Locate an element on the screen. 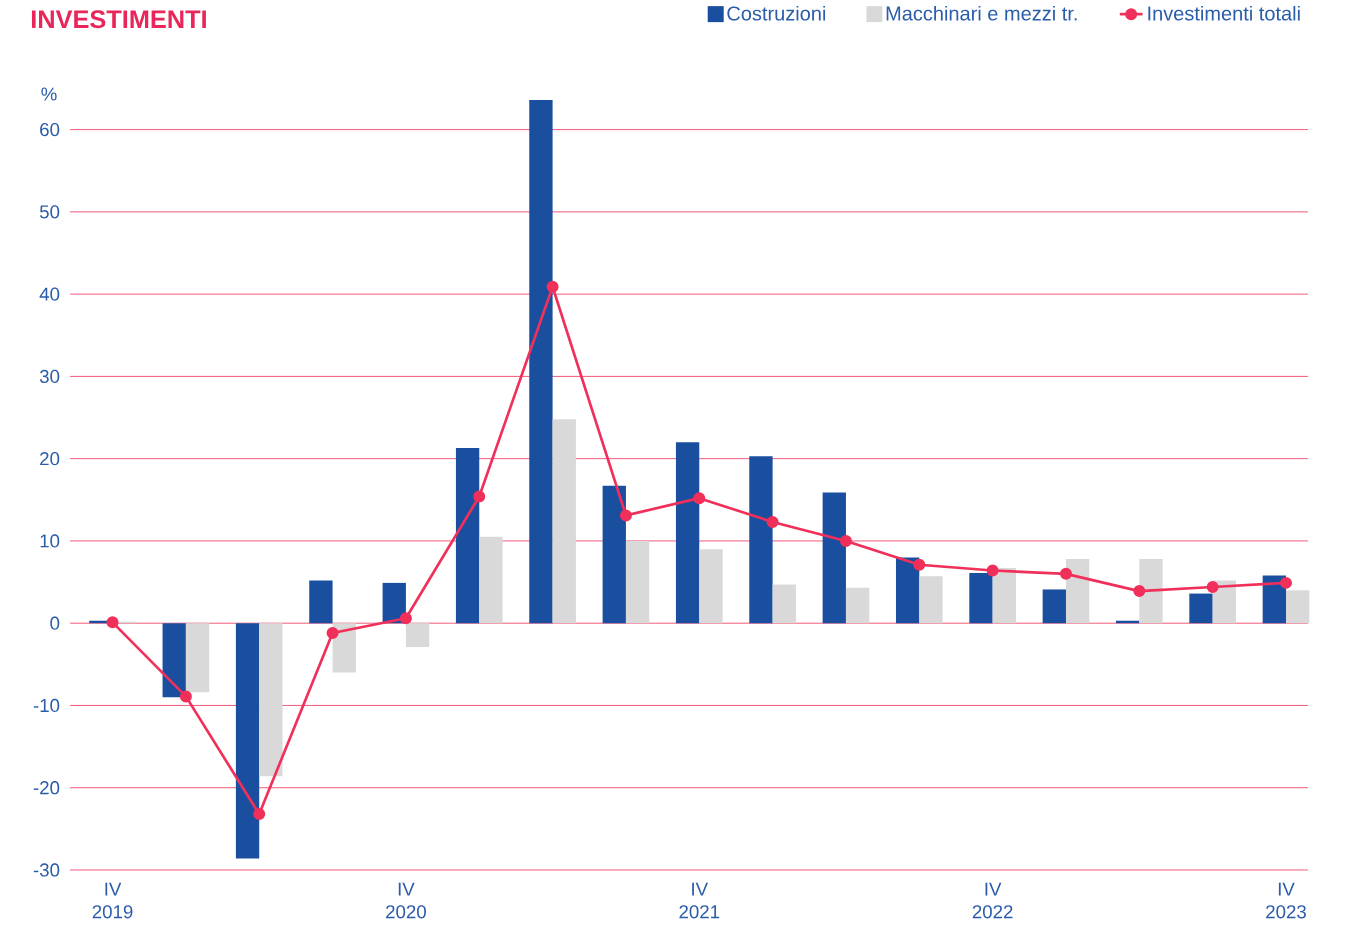  chart-title: INVESTIMENTI is located at coordinates (118, 19).